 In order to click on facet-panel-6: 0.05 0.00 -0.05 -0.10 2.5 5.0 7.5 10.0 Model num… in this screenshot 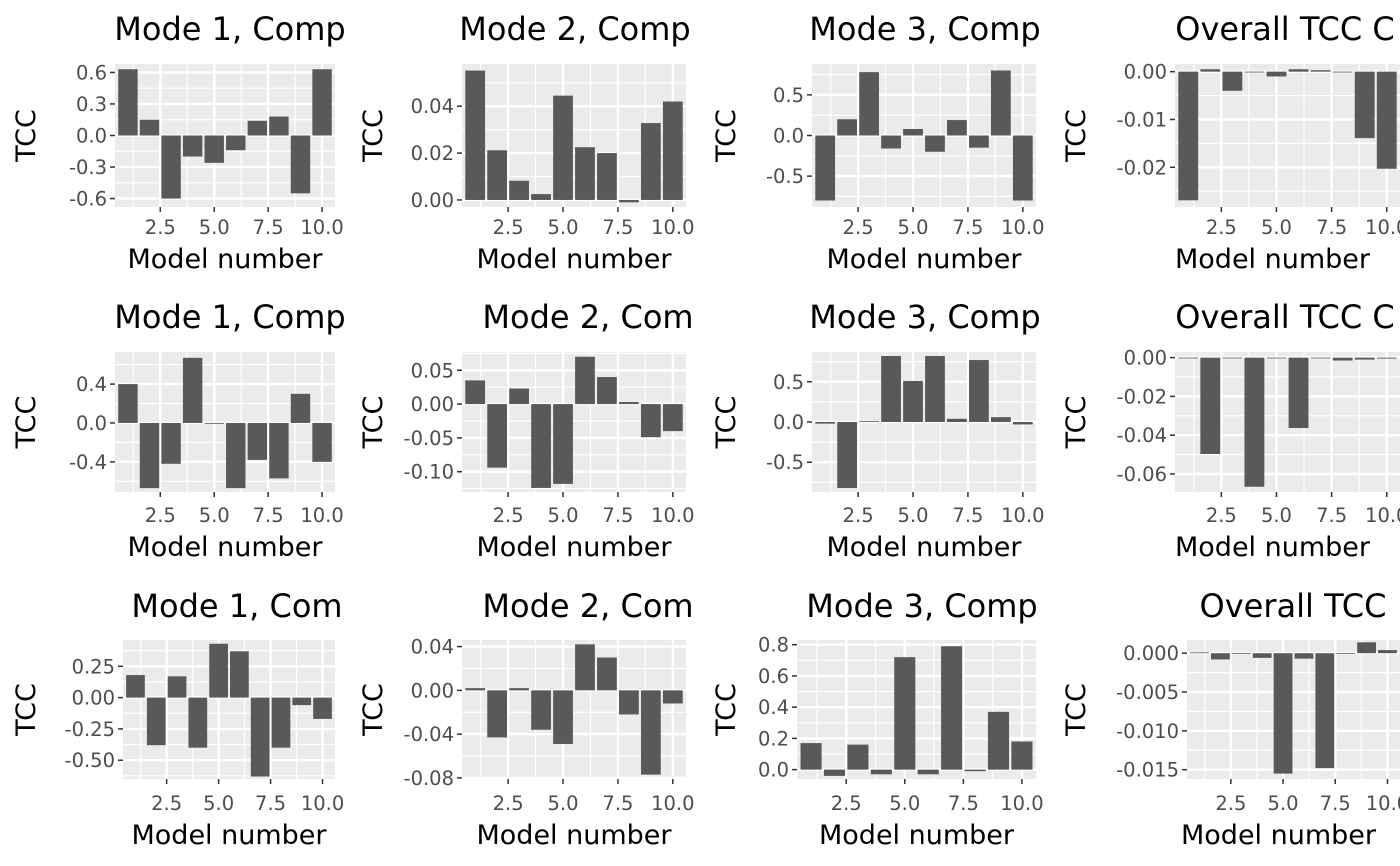, I will do `click(526, 430)`.